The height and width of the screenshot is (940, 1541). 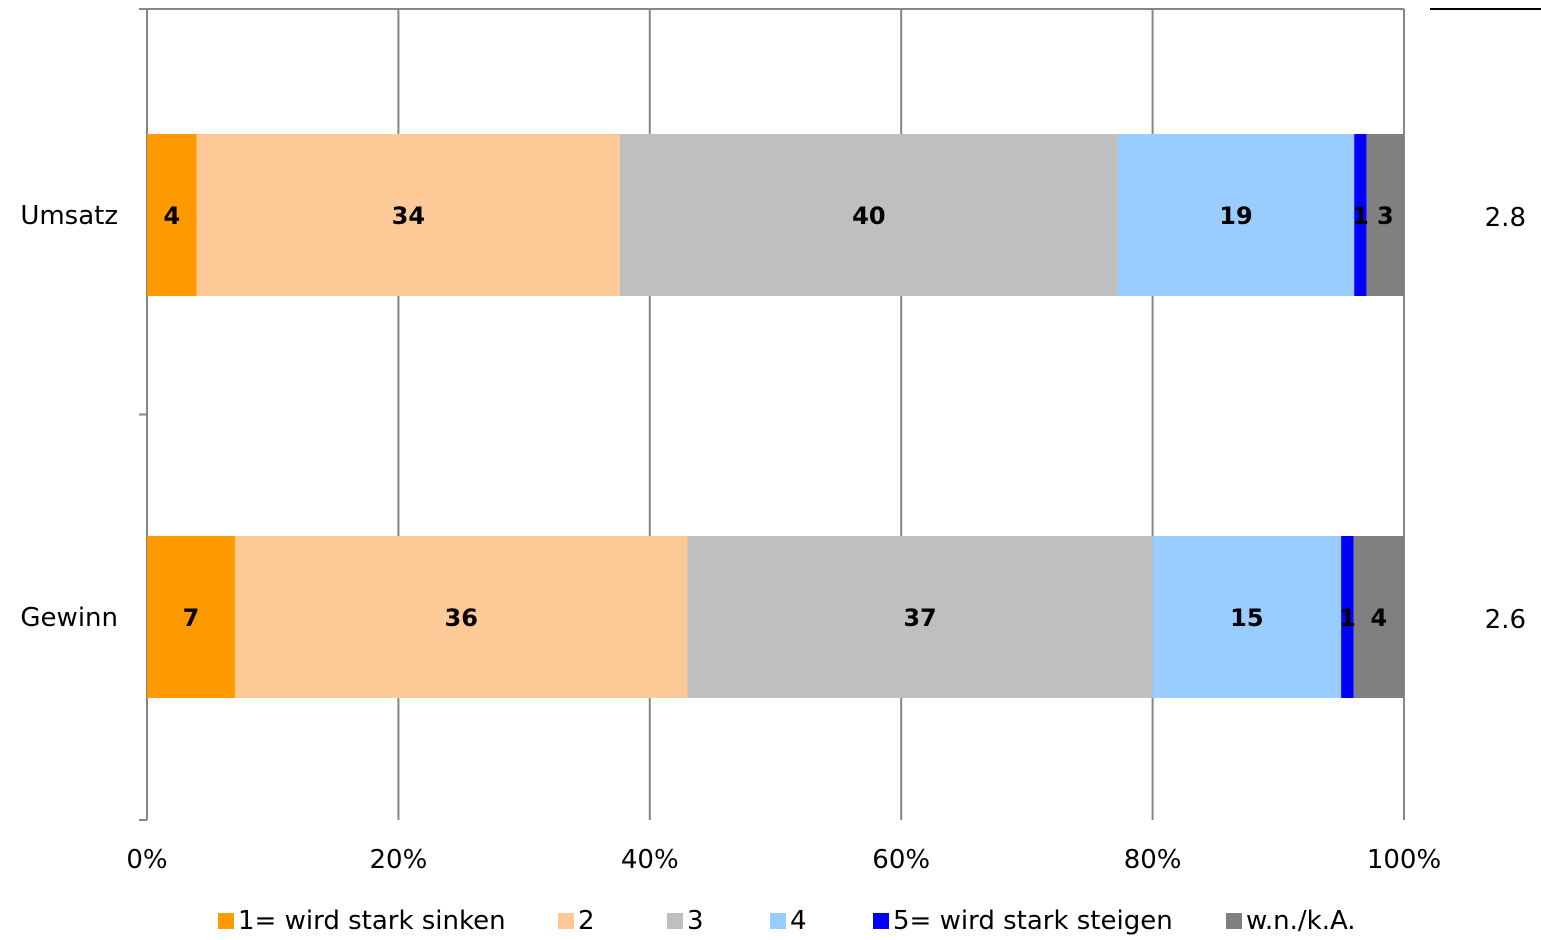 What do you see at coordinates (798, 921) in the screenshot?
I see `legend-label: 4` at bounding box center [798, 921].